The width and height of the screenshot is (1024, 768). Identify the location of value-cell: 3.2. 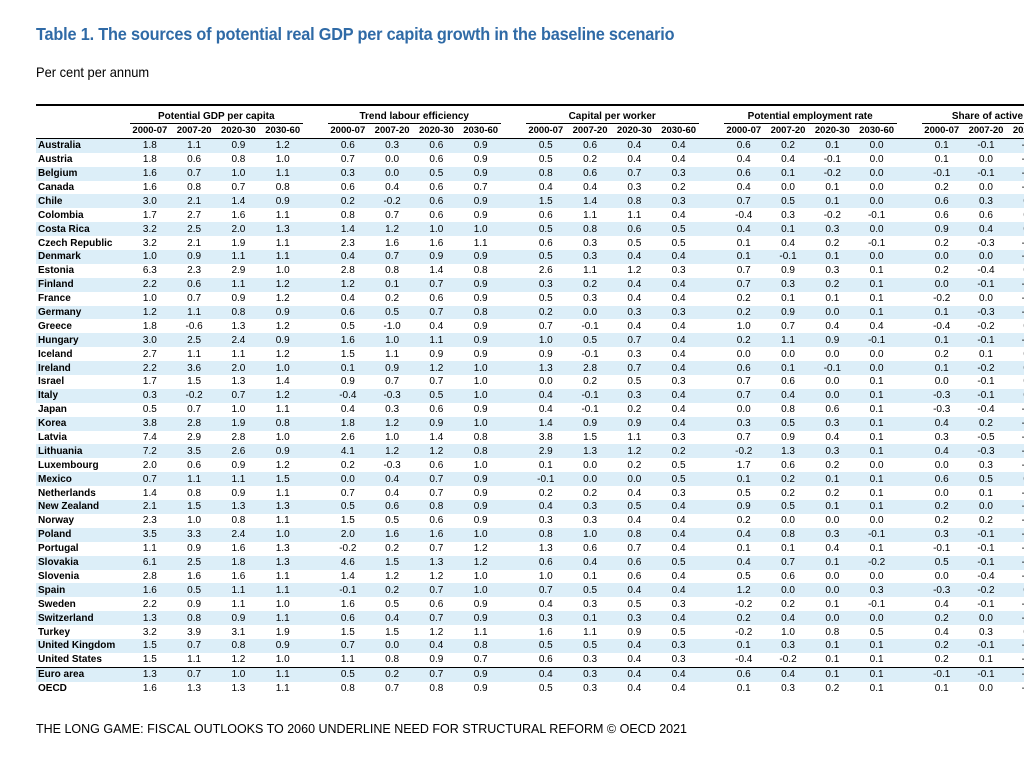
(149, 632).